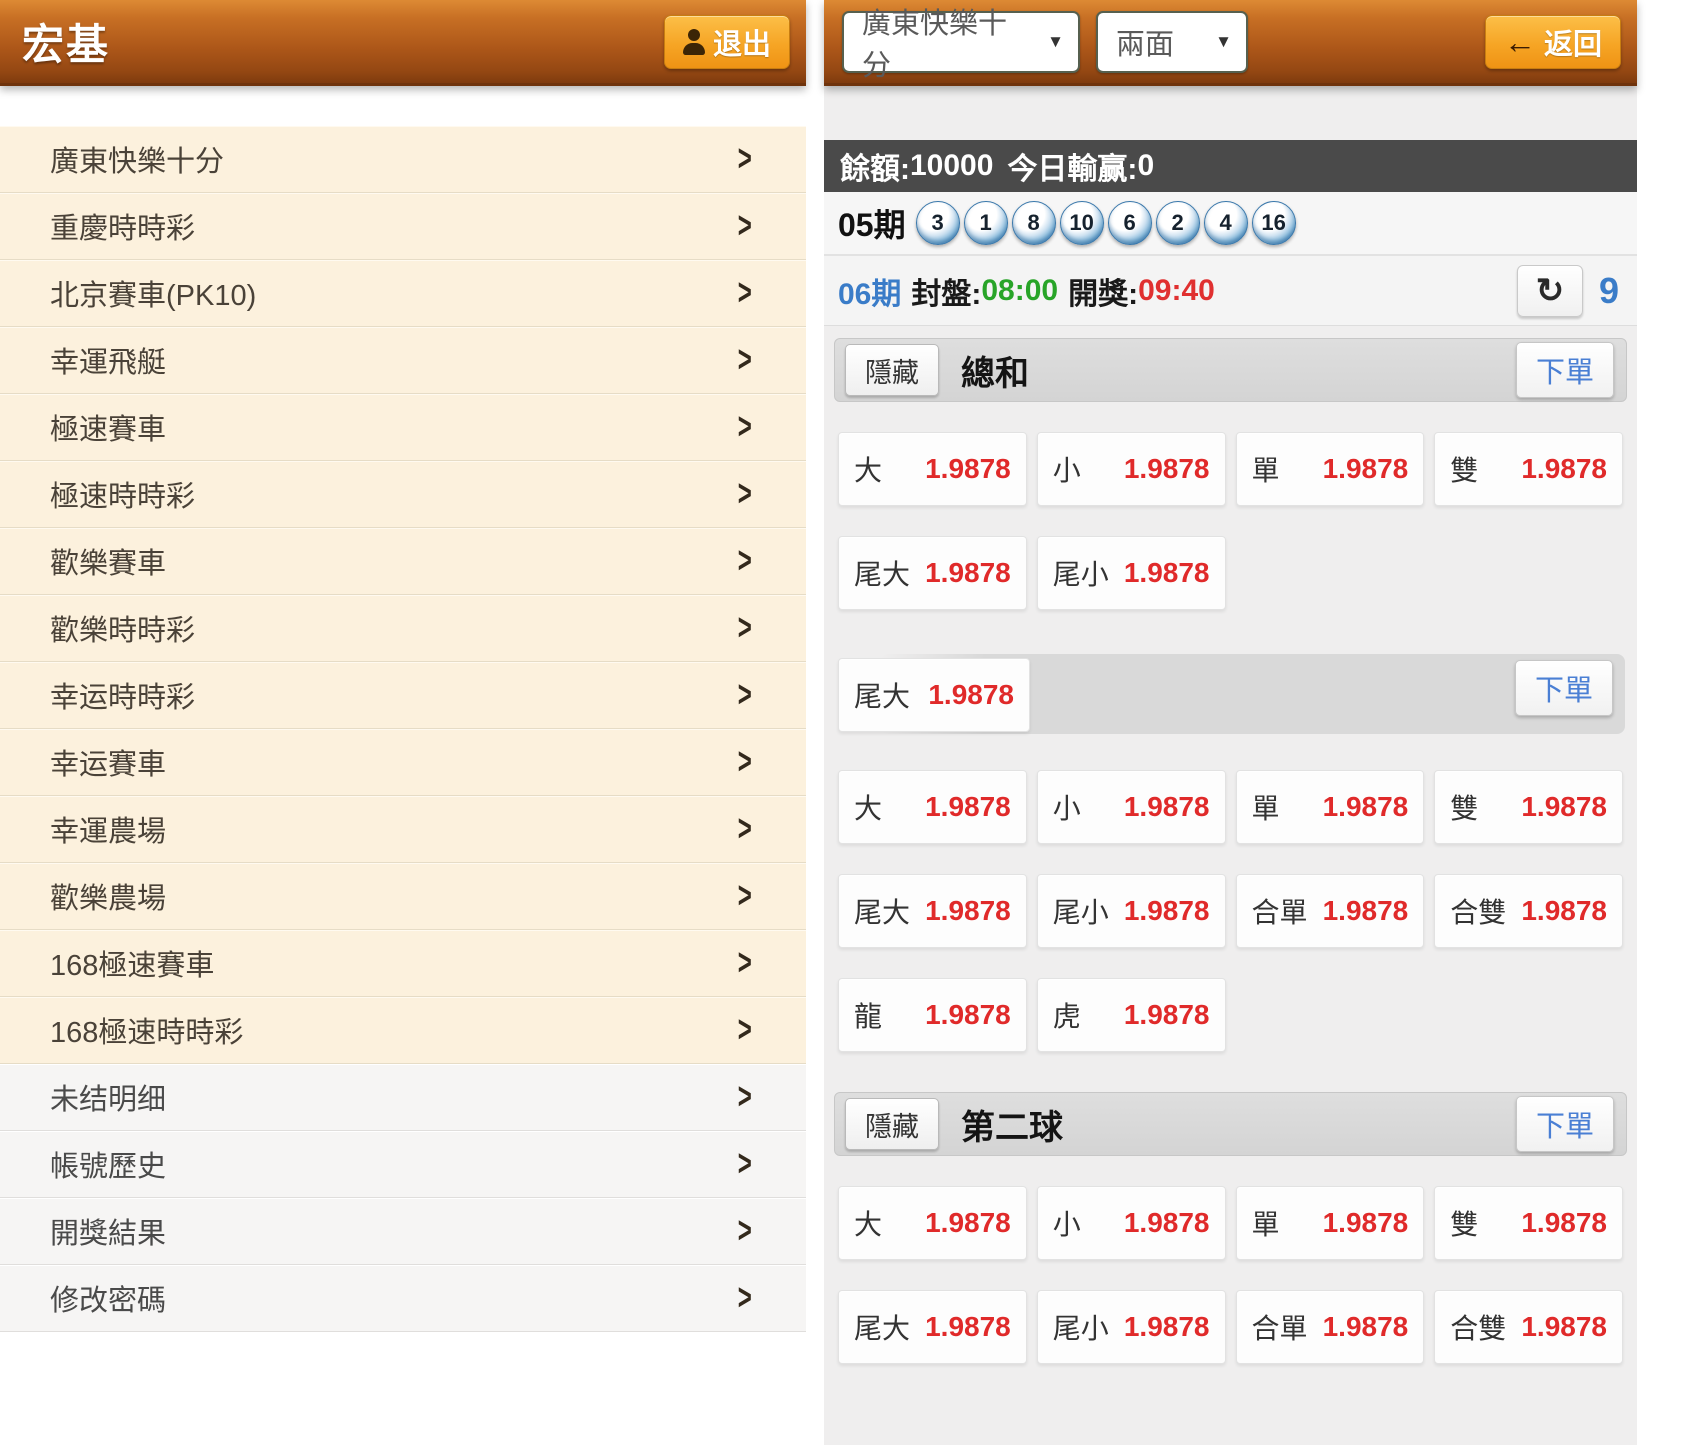  Describe the element at coordinates (1230, 693) in the screenshot. I see `washed-section-header: 尾大 1.9878 下單` at that location.